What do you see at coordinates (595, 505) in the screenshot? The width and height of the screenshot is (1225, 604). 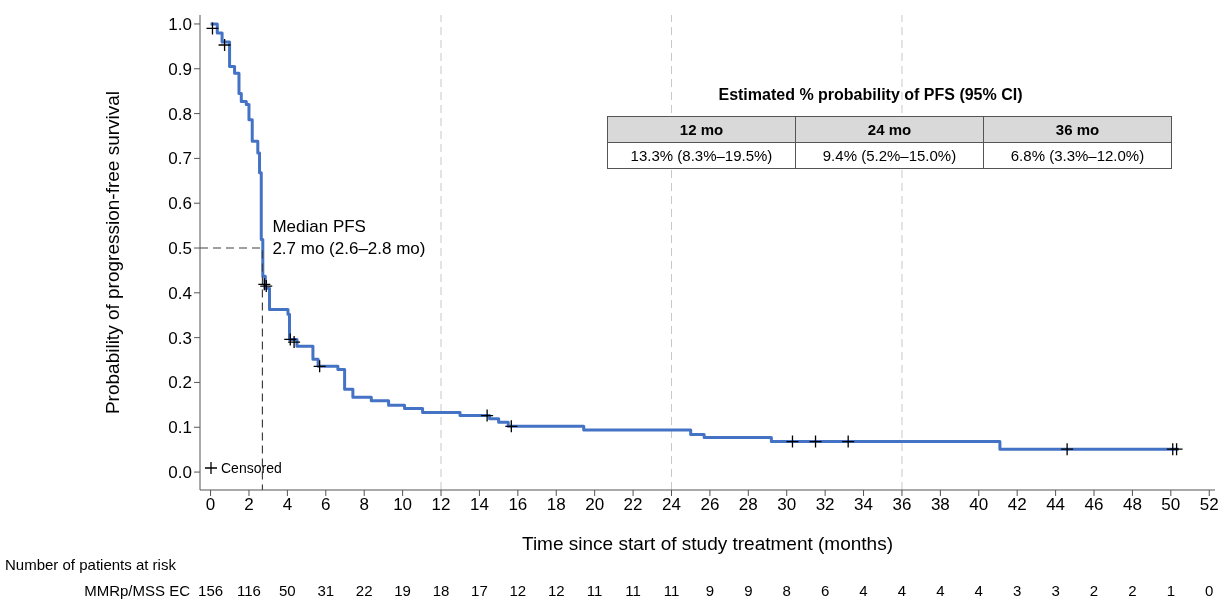 I see `x-tick-label: 20` at bounding box center [595, 505].